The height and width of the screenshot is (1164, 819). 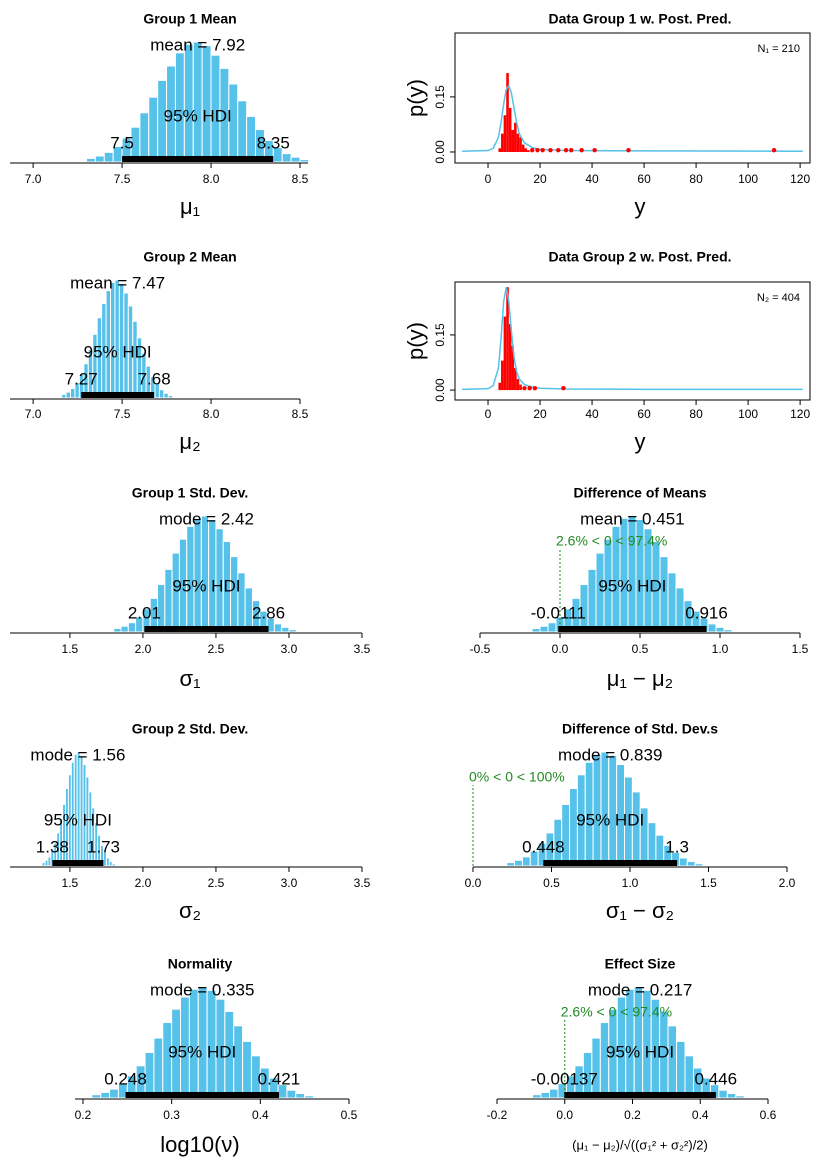 I want to click on hdi-high-label: 0.421, so click(x=279, y=1078).